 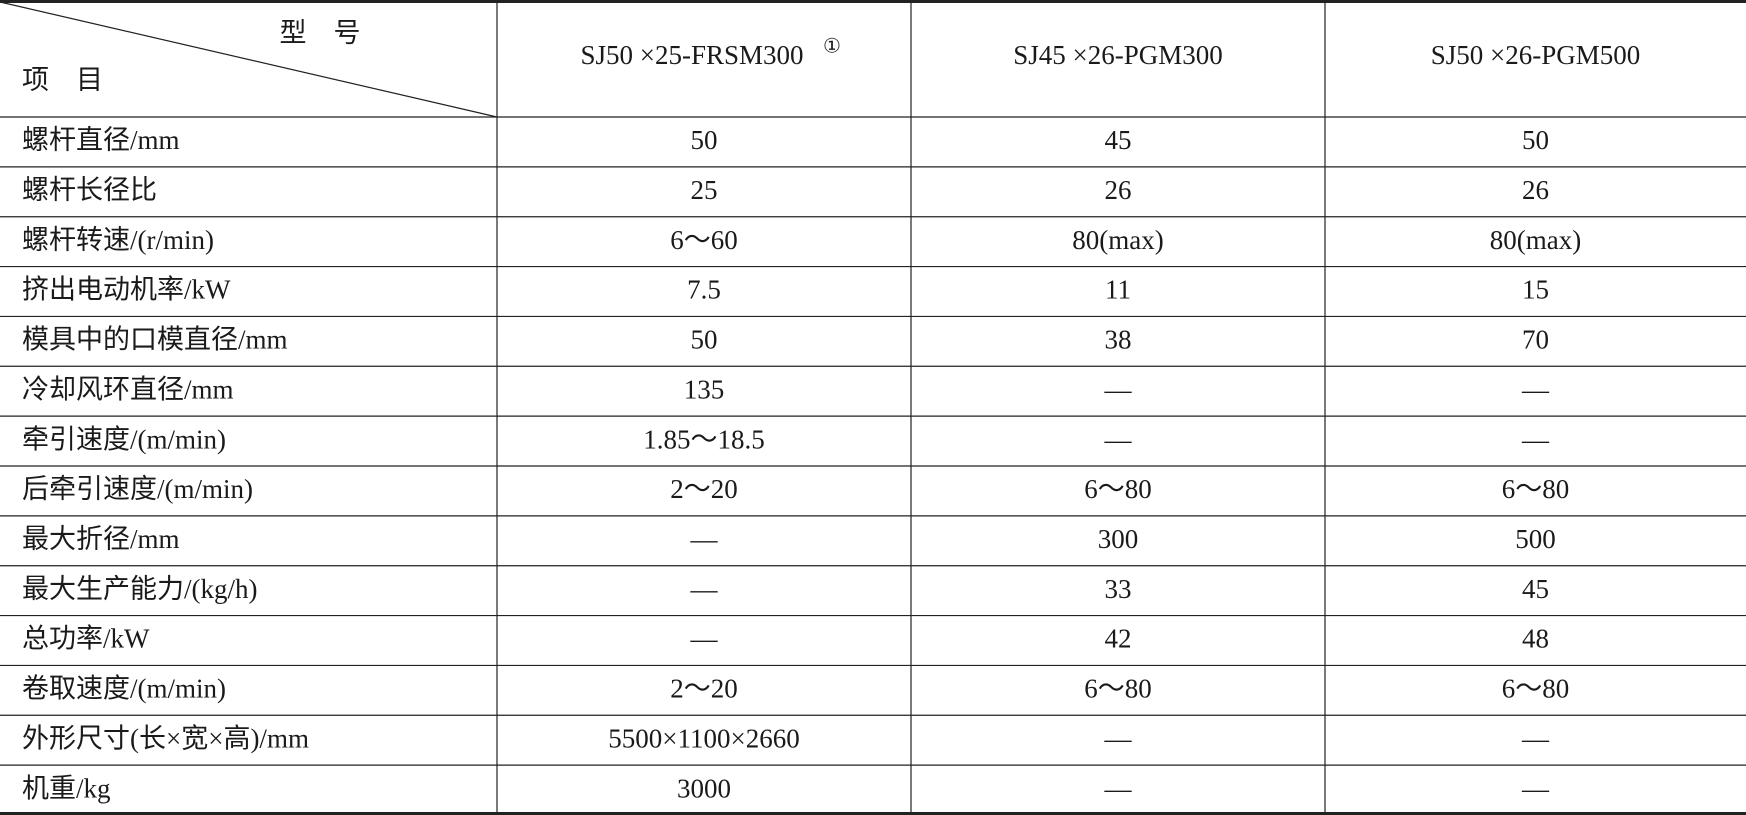 I want to click on column-header: SJ45 ×26-PGM300, so click(x=1118, y=55).